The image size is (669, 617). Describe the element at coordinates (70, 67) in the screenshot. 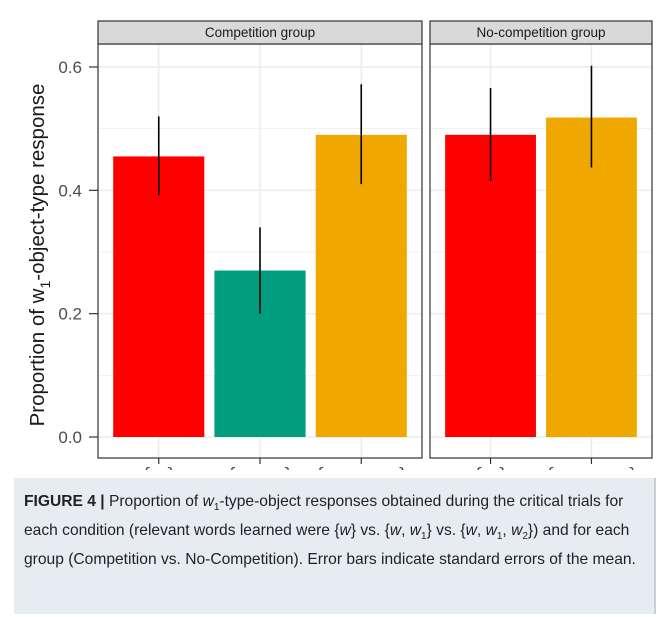

I see `y-tick-label: 0.6` at that location.